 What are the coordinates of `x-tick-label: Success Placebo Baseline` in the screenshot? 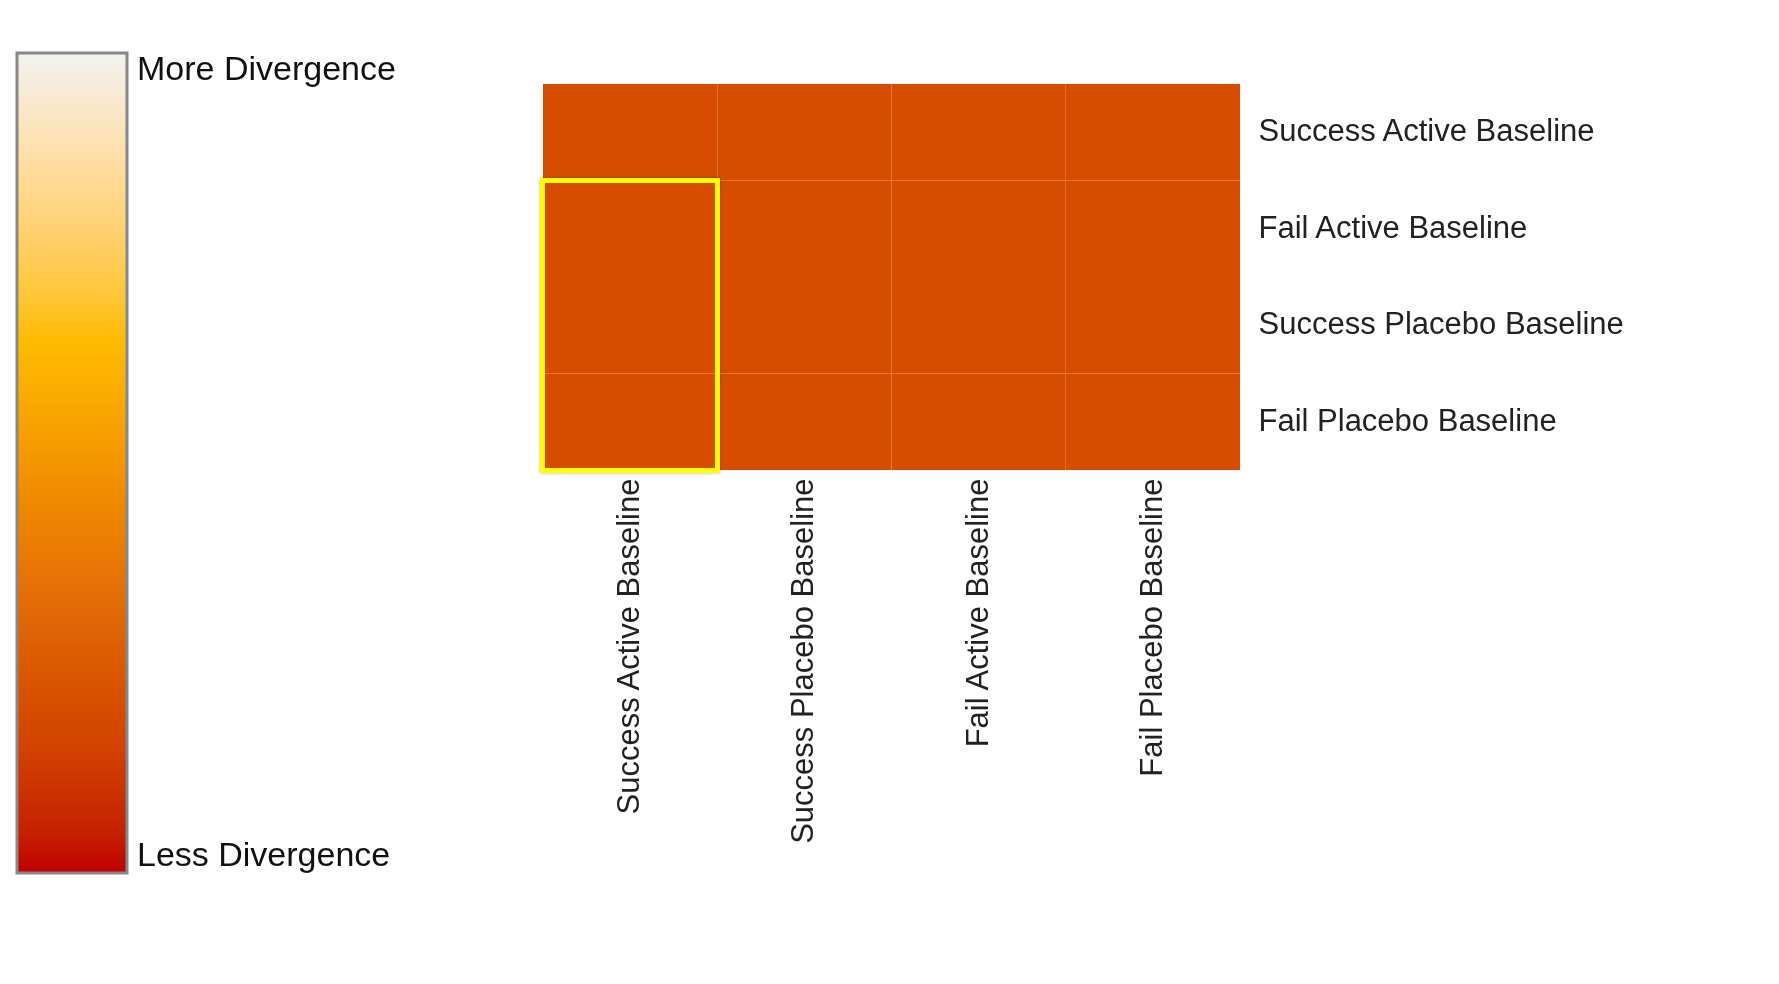 It's located at (803, 661).